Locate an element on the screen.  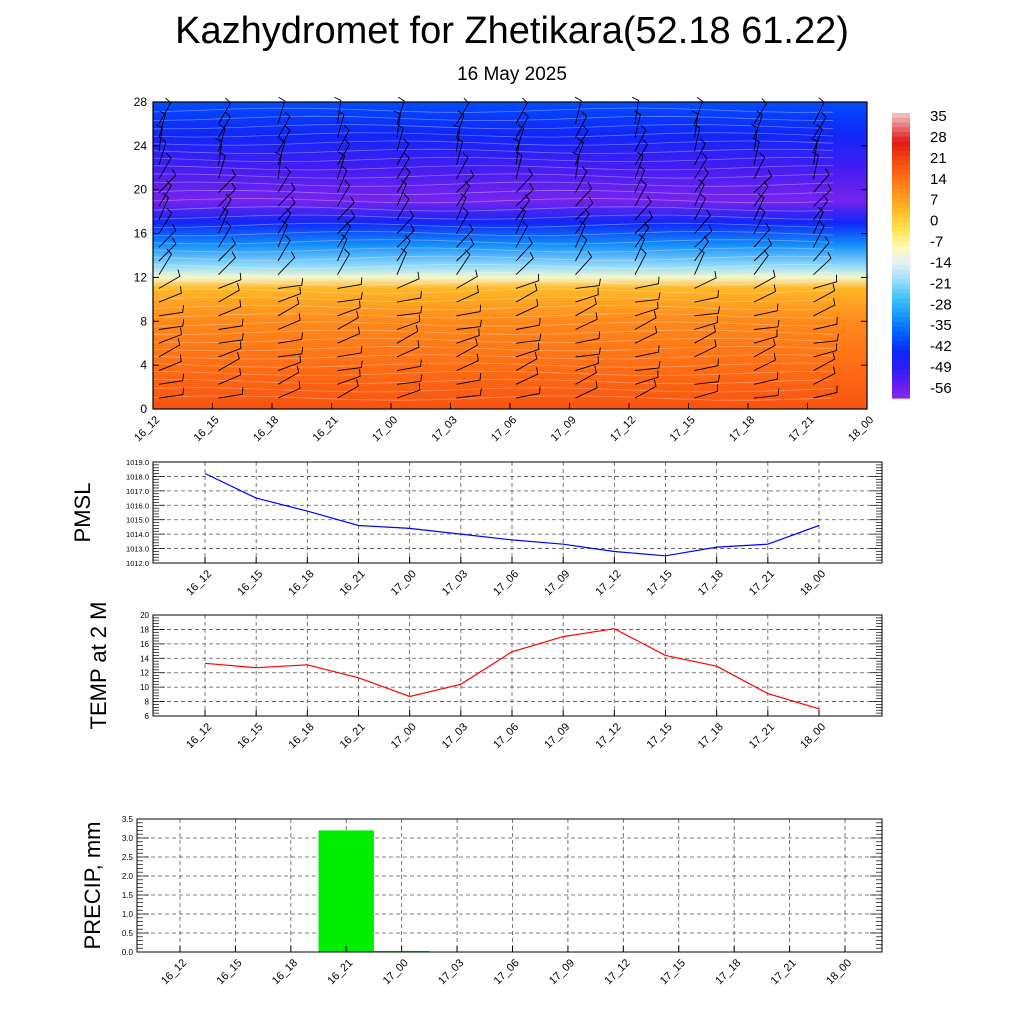
y-tick-label: 1.5 is located at coordinates (128, 895).